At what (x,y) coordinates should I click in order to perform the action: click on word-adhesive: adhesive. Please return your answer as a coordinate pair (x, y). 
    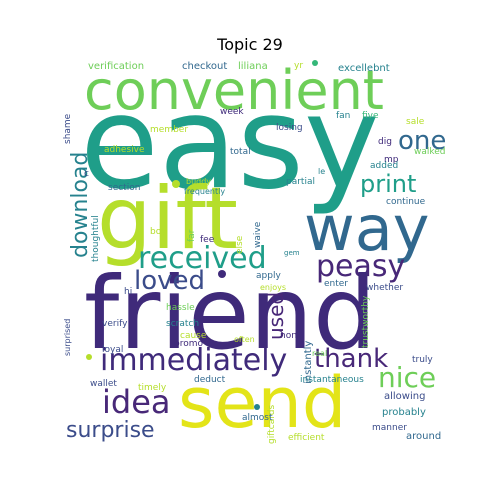
    Looking at the image, I should click on (124, 150).